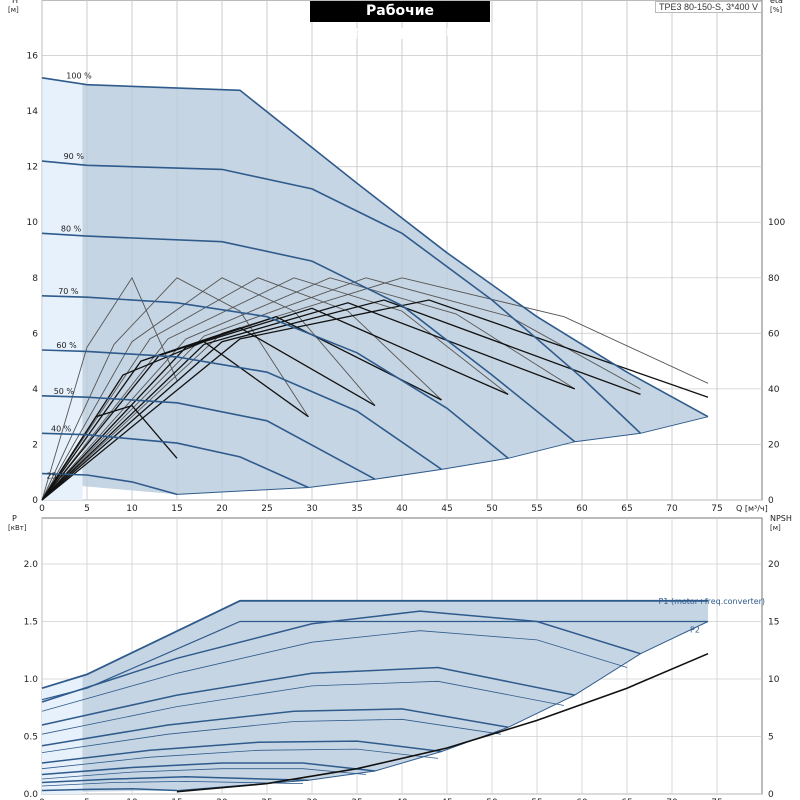  I want to click on y-tick-label: 12, so click(32, 168).